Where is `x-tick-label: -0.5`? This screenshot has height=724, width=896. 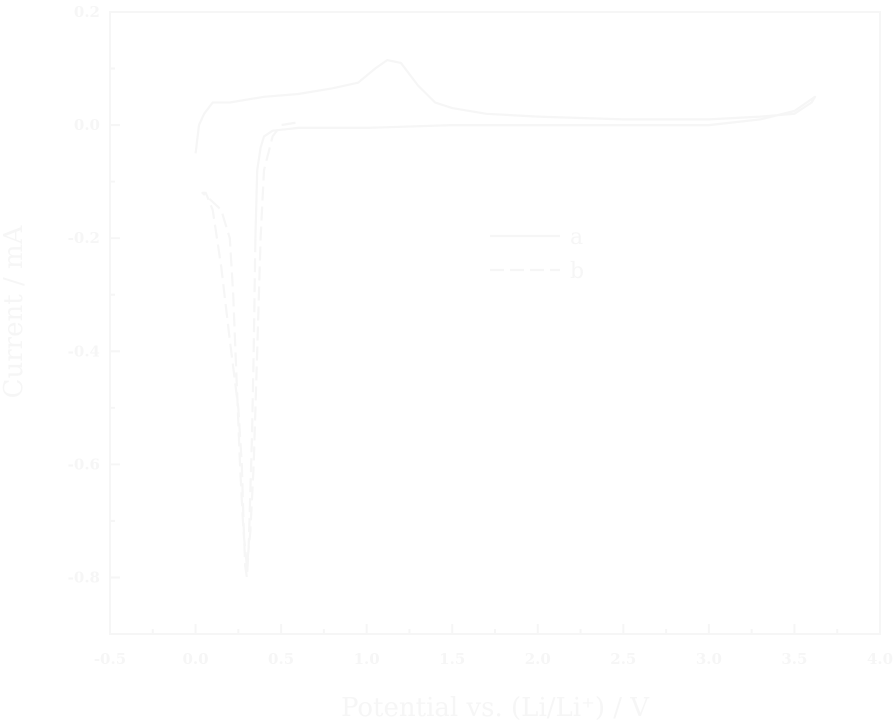 x-tick-label: -0.5 is located at coordinates (110, 659).